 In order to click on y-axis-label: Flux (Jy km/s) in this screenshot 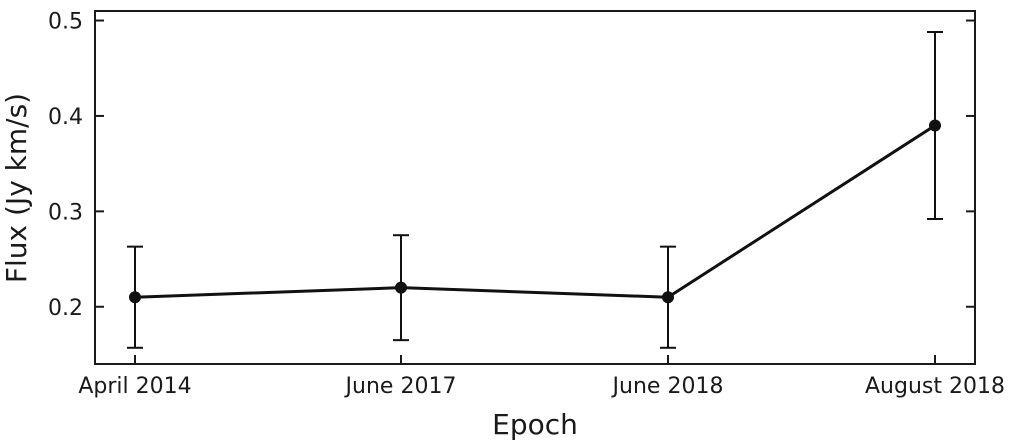, I will do `click(16, 188)`.